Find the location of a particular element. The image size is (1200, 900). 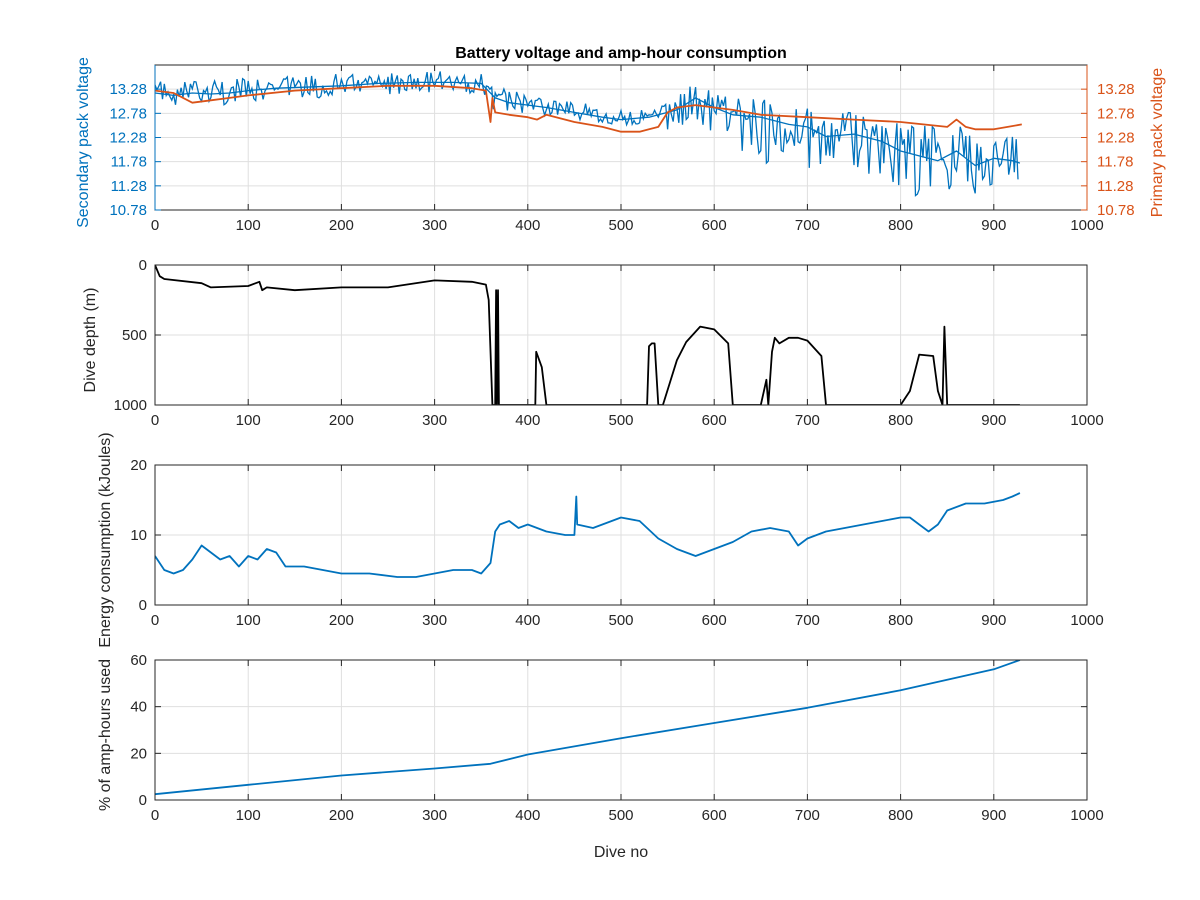

x-axis-label: Dive no is located at coordinates (621, 852).